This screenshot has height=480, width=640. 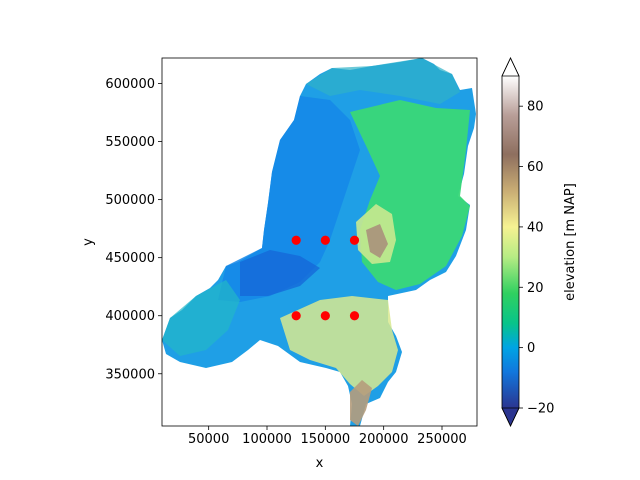 What do you see at coordinates (130, 84) in the screenshot?
I see `y-tick-label: 600000` at bounding box center [130, 84].